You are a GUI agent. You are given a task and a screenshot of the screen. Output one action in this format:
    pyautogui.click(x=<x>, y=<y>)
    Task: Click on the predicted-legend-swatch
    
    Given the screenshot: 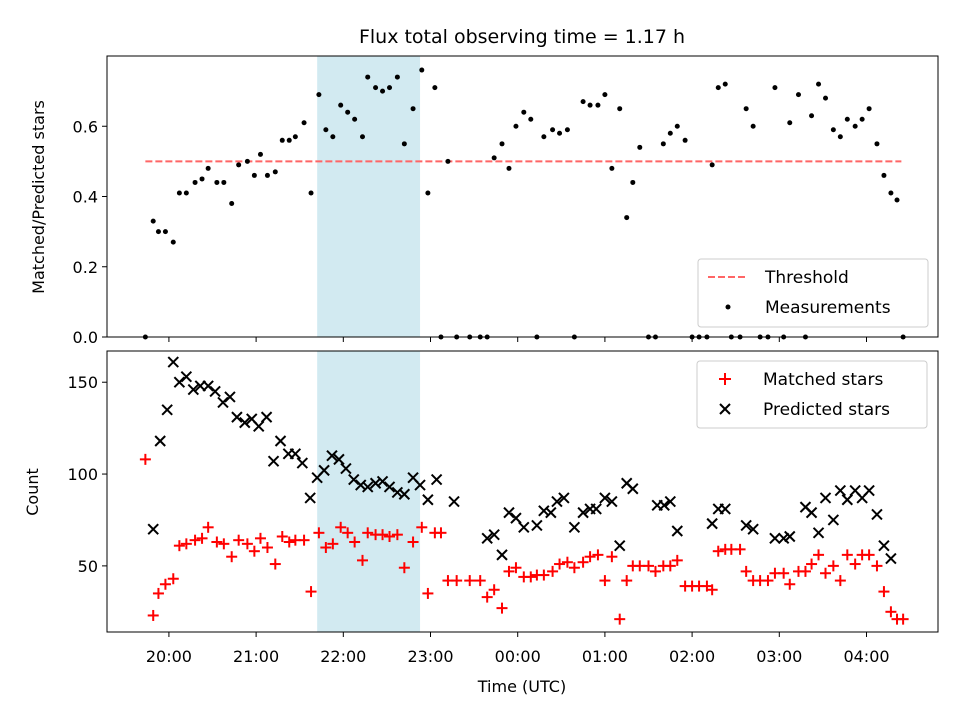 What is the action you would take?
    pyautogui.click(x=725, y=409)
    